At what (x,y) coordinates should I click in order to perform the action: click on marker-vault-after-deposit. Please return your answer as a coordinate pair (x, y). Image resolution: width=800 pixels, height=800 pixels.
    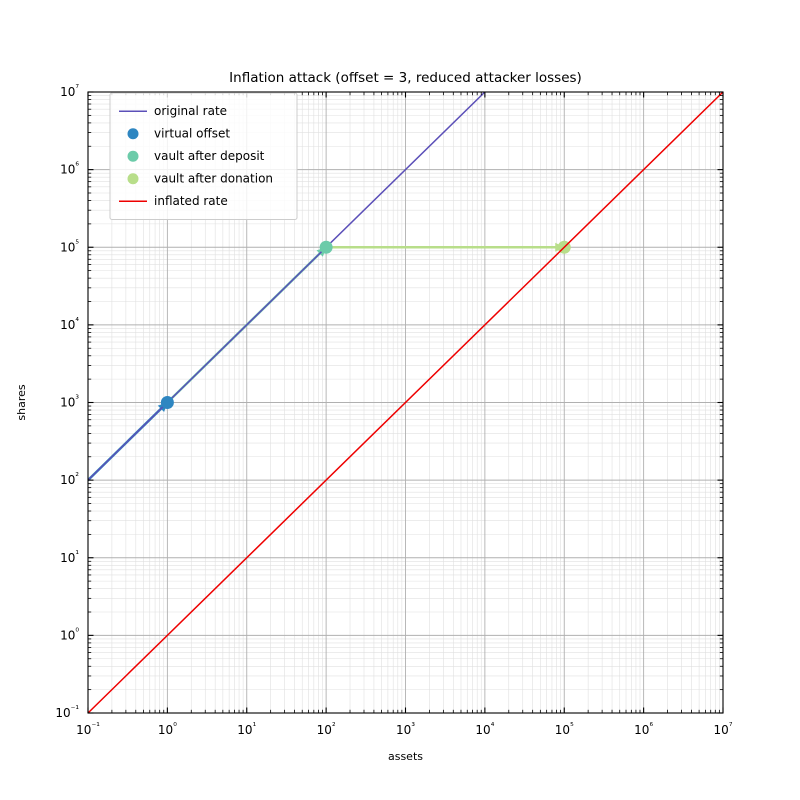
    Looking at the image, I should click on (326, 247).